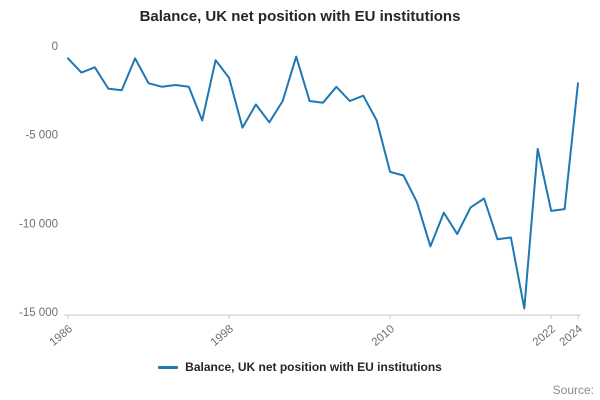 Image resolution: width=600 pixels, height=400 pixels. What do you see at coordinates (38, 313) in the screenshot?
I see `y-tick-label: -15 000` at bounding box center [38, 313].